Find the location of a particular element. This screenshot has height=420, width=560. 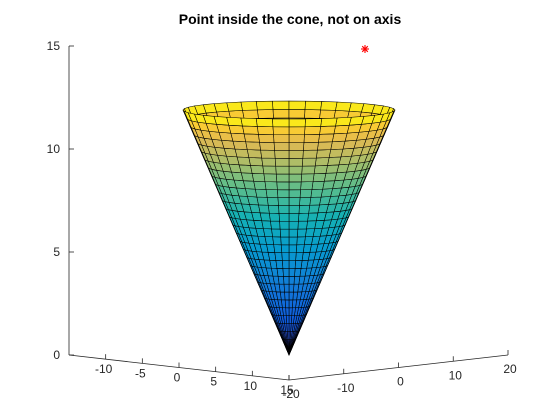

z-tick-label: 10 is located at coordinates (54, 149).